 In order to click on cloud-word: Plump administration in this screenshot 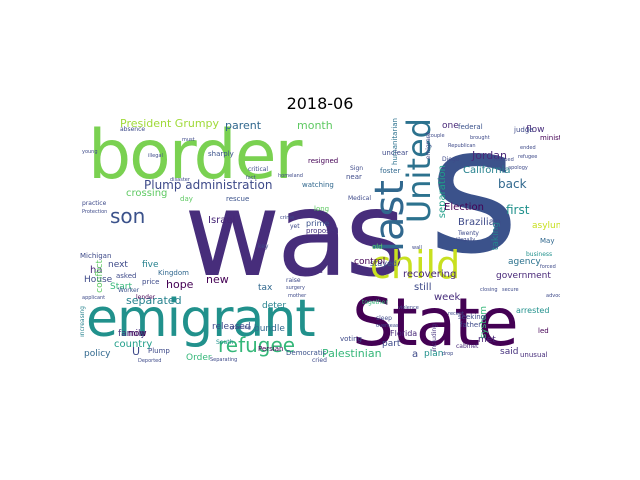, I will do `click(208, 185)`.